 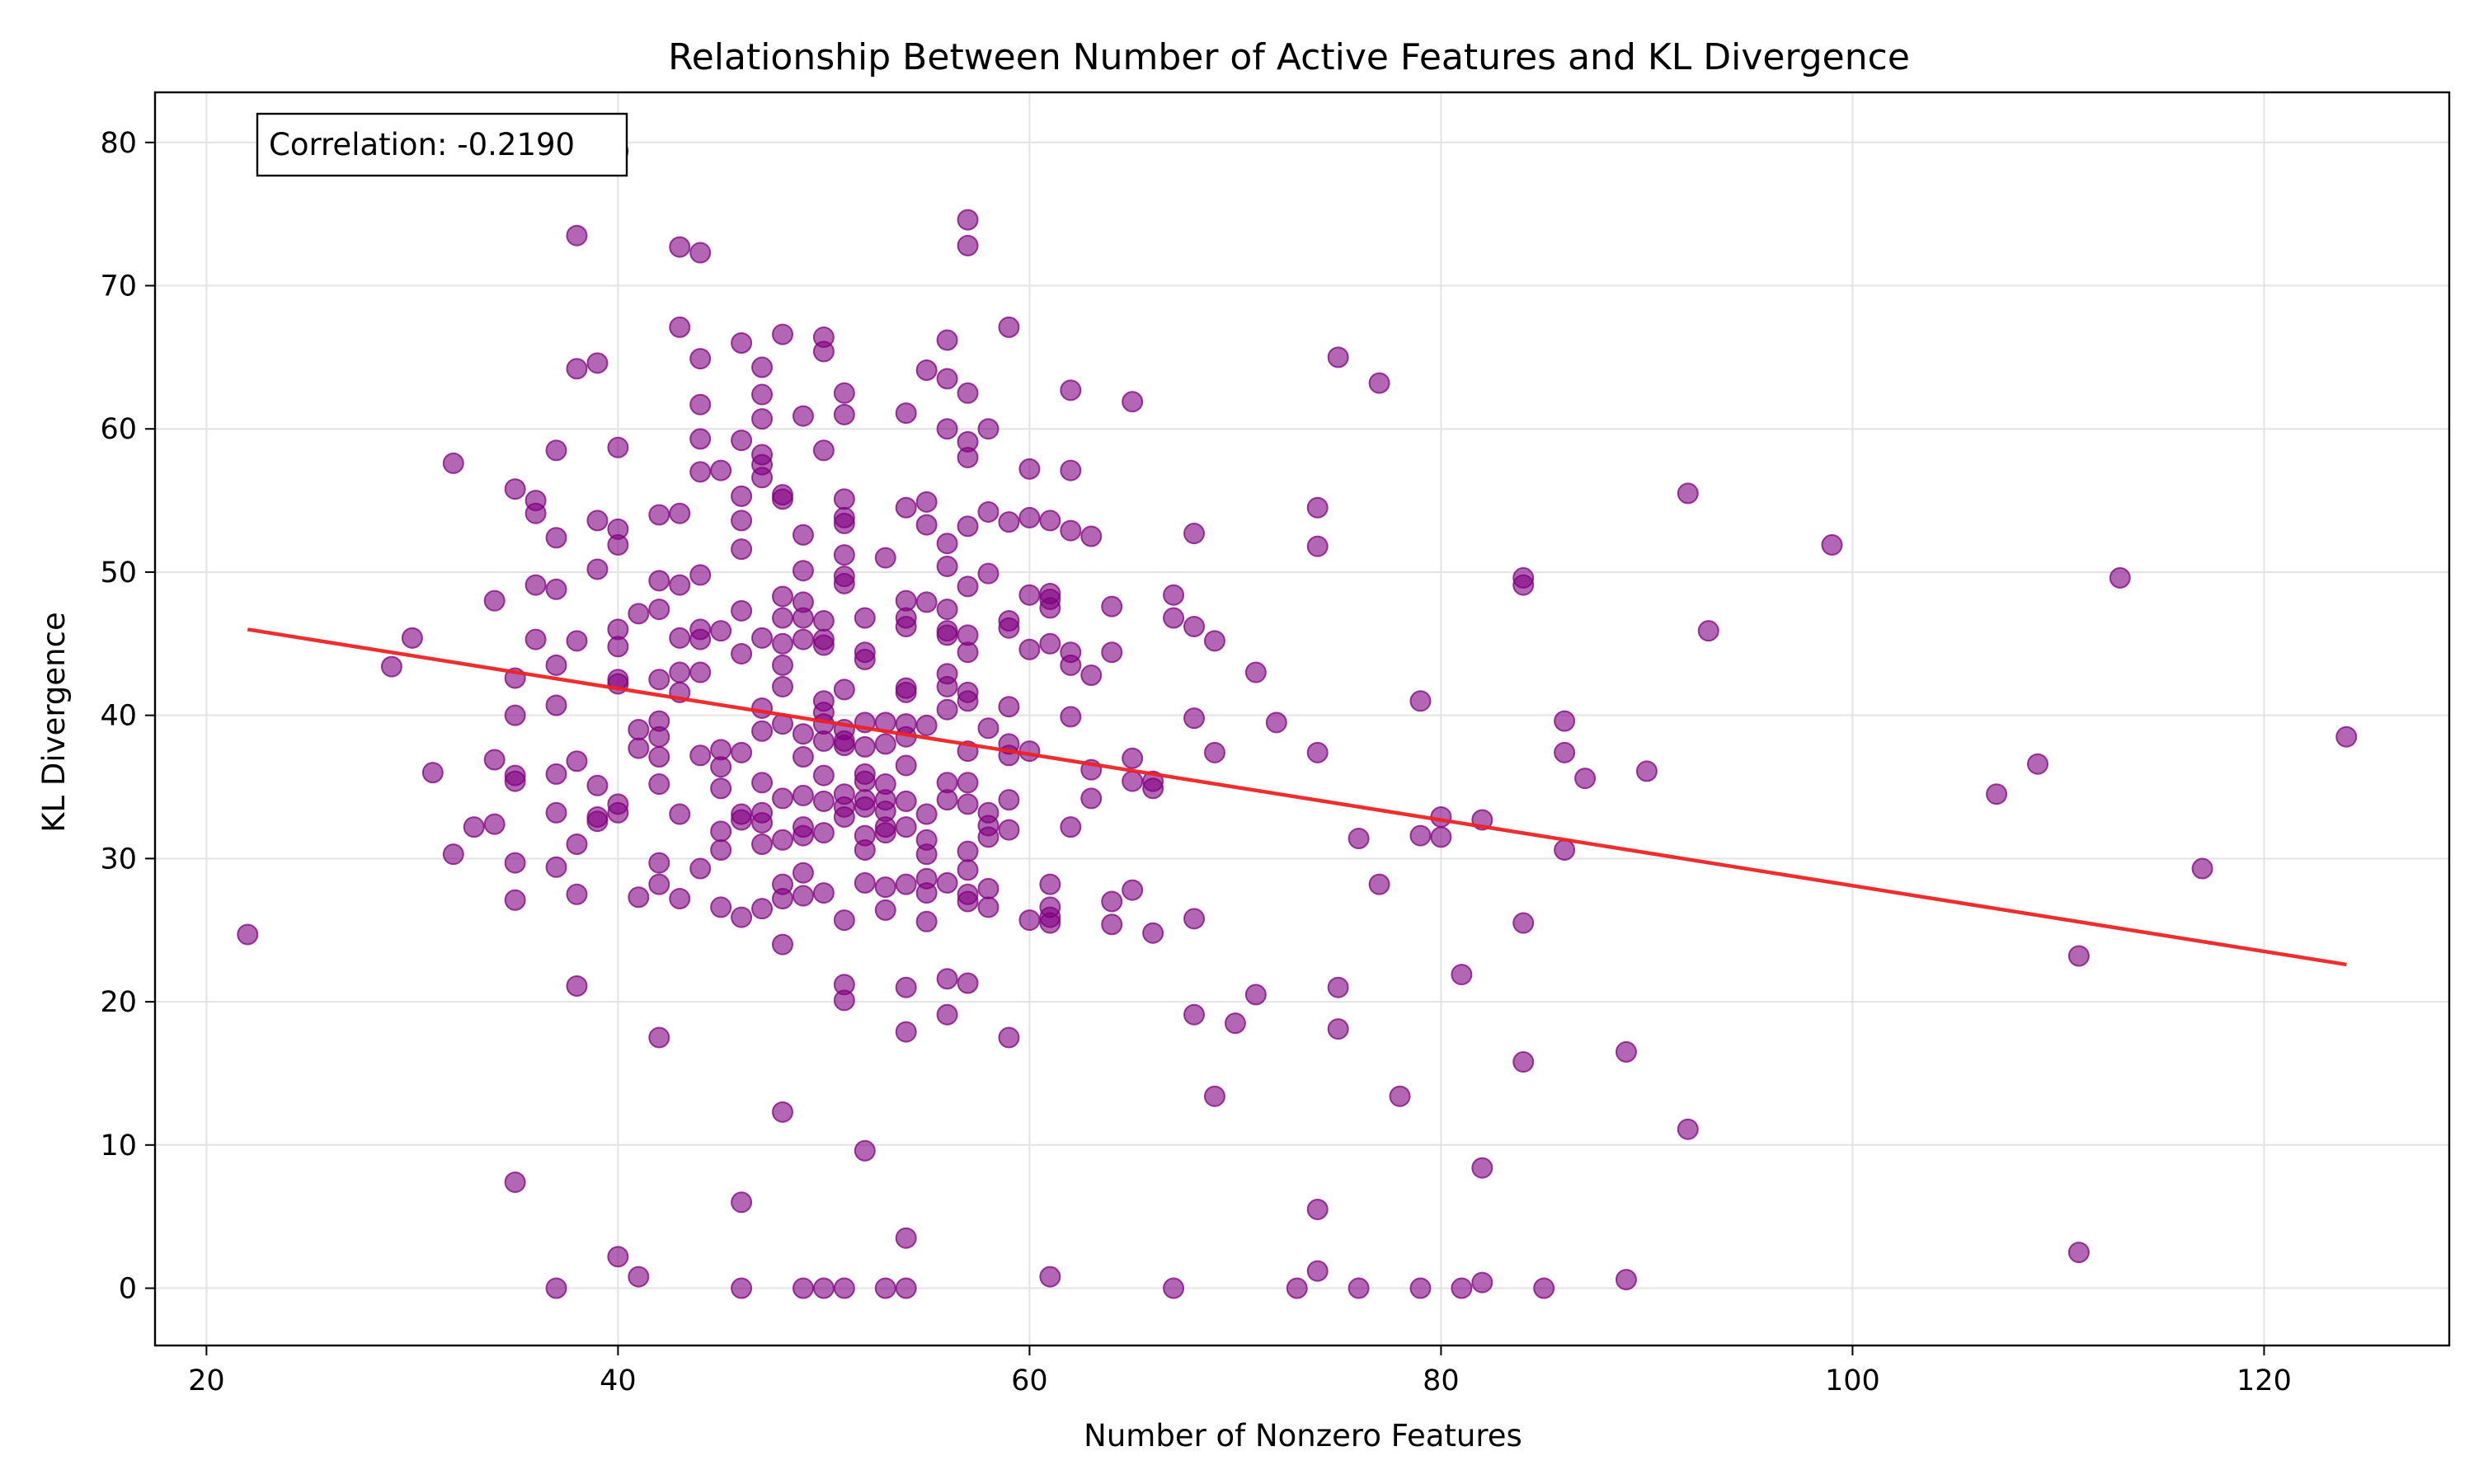 What do you see at coordinates (442, 144) in the screenshot?
I see `annotation-box` at bounding box center [442, 144].